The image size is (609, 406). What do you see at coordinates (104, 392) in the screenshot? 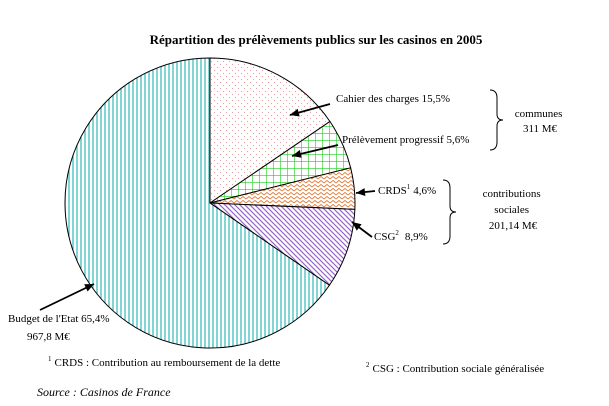
I see `source-note: Source : Casinos de France` at bounding box center [104, 392].